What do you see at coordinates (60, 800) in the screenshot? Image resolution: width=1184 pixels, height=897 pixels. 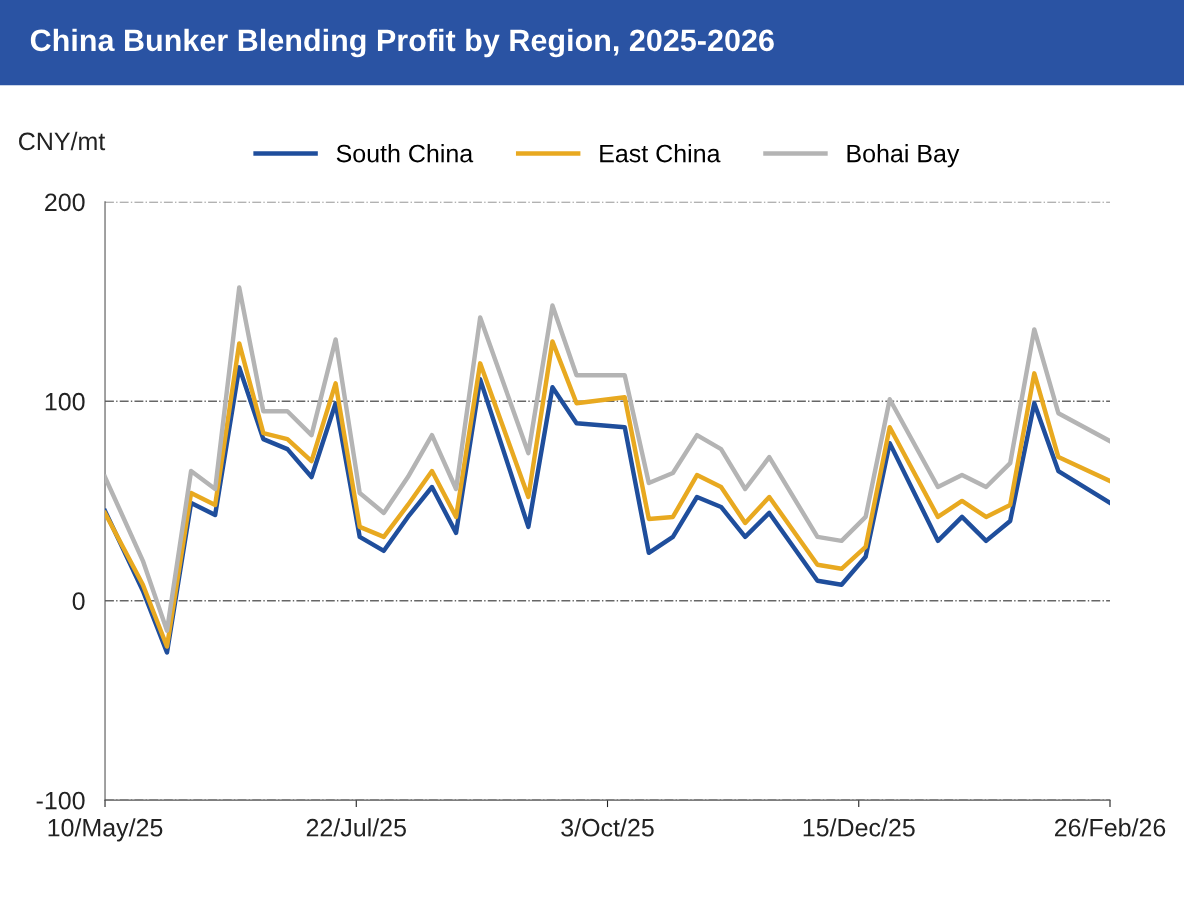 I see `y-tick-label: -100` at bounding box center [60, 800].